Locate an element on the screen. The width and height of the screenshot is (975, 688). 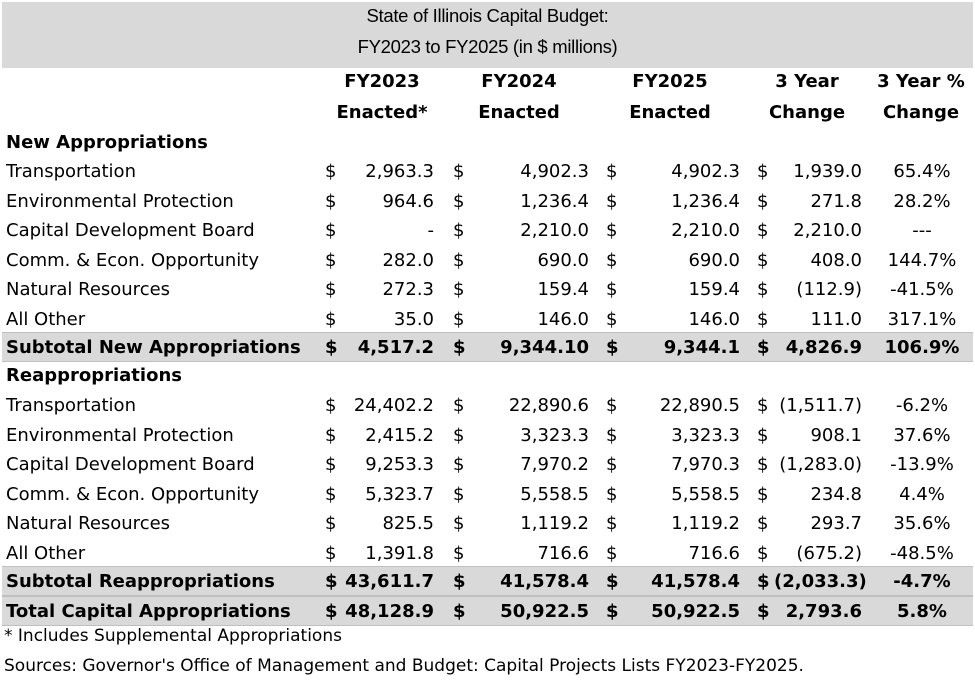
header-fy2025-line1: FY2025 is located at coordinates (670, 81).